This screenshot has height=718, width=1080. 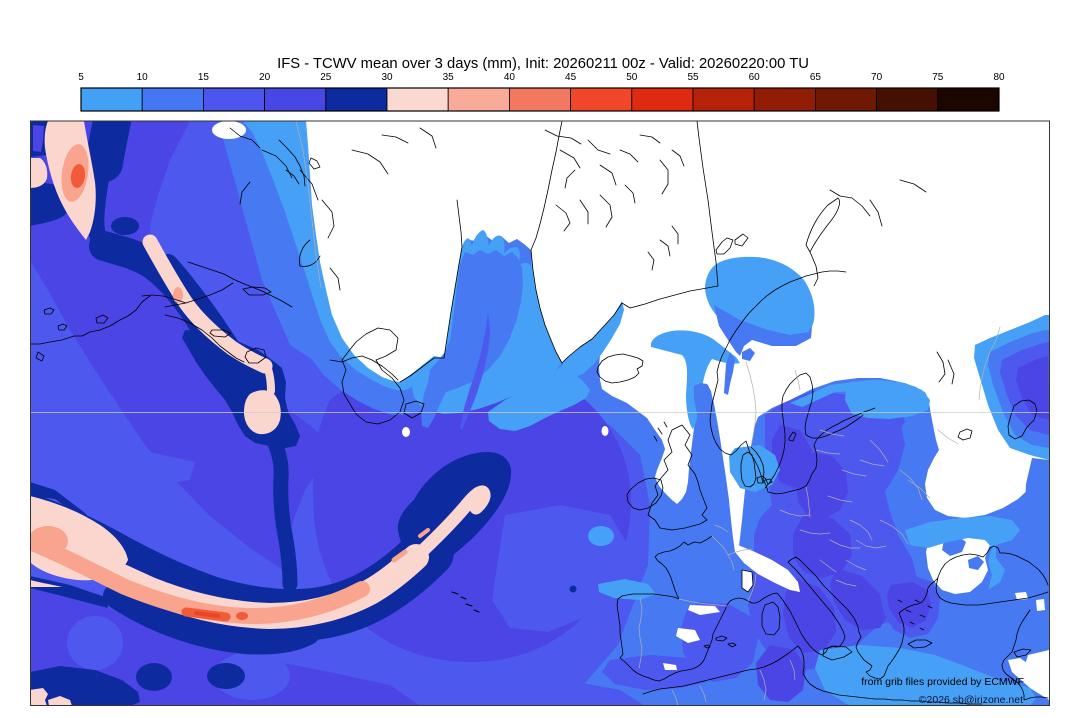 I want to click on svg-text: 20, so click(x=265, y=77).